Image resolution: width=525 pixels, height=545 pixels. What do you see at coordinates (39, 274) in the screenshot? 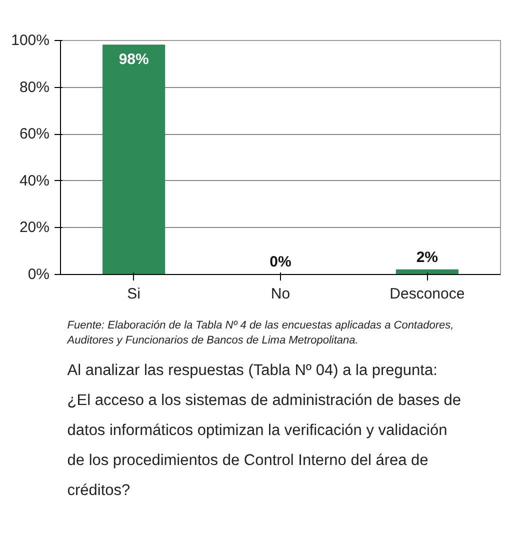
I see `y-tick-label: 0%` at bounding box center [39, 274].